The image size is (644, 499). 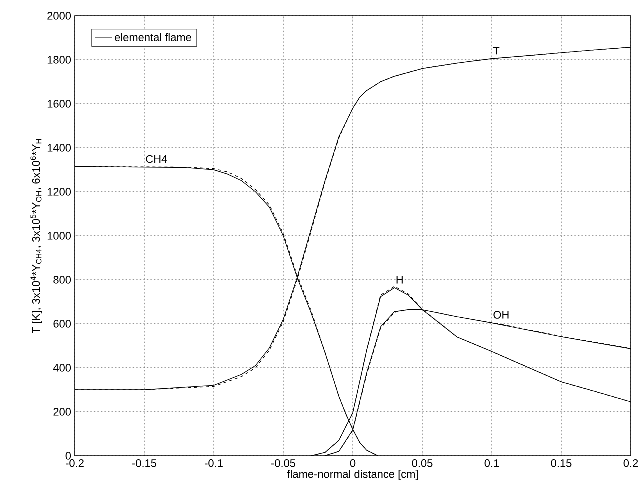 What do you see at coordinates (352, 475) in the screenshot?
I see `x-axis-title: flame-normal distance [cm]` at bounding box center [352, 475].